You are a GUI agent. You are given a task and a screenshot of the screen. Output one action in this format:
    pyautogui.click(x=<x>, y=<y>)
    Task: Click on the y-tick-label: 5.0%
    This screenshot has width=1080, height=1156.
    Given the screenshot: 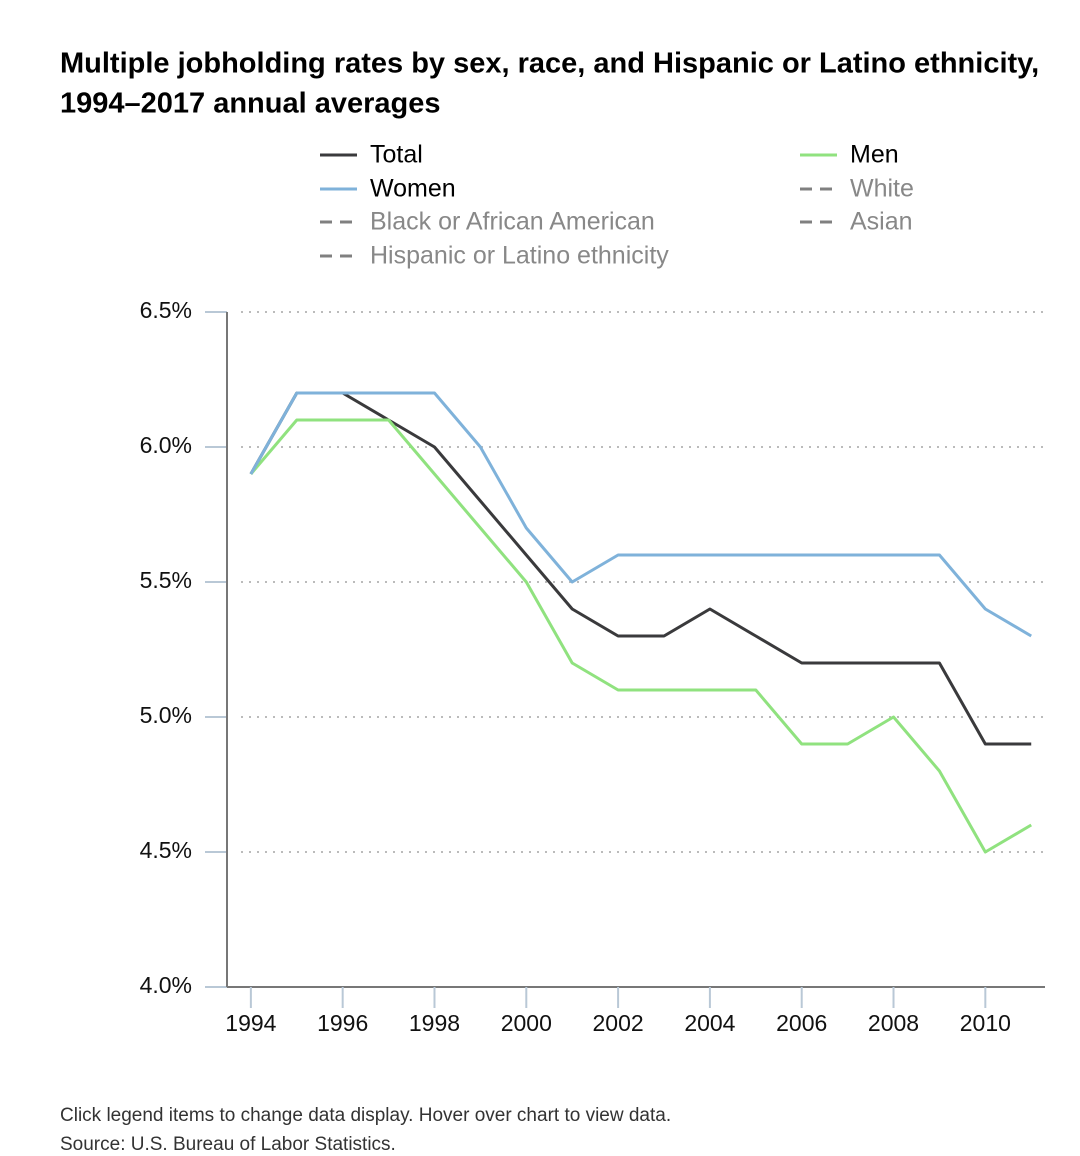 What is the action you would take?
    pyautogui.click(x=166, y=715)
    